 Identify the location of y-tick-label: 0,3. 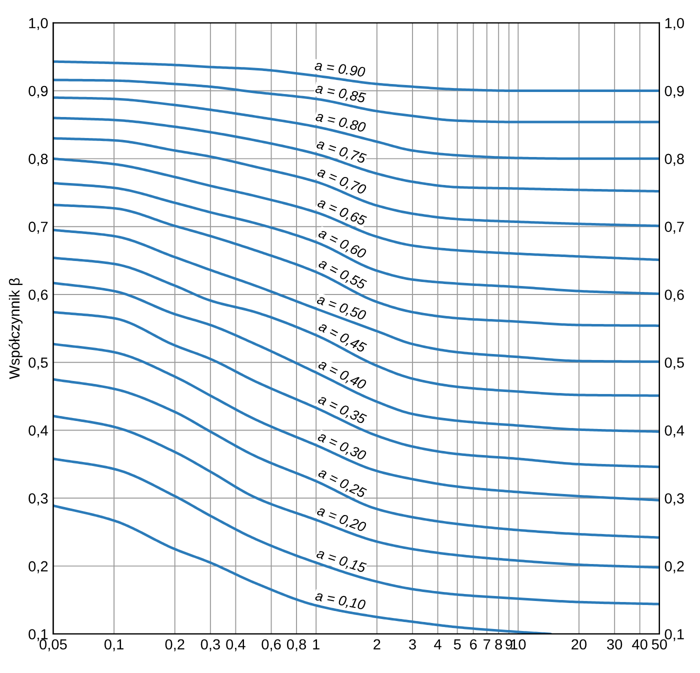
(38, 499).